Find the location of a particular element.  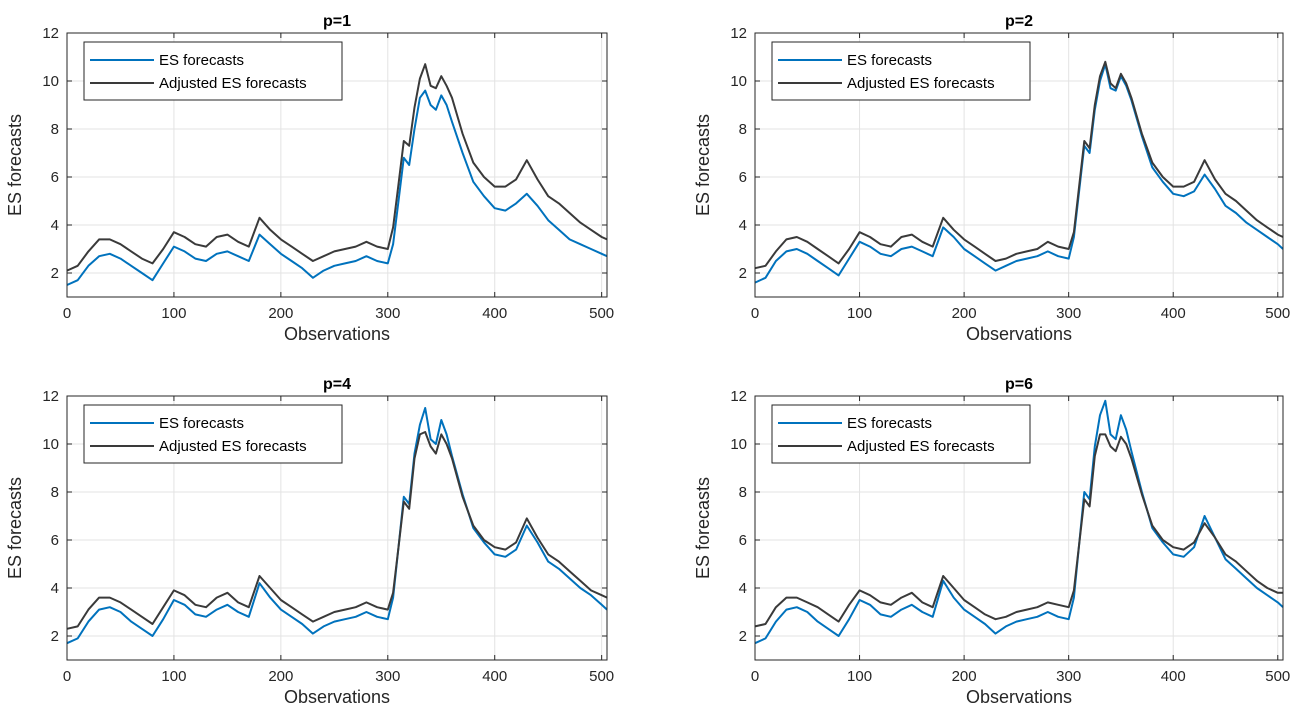

chart-title: p=1 is located at coordinates (337, 21).